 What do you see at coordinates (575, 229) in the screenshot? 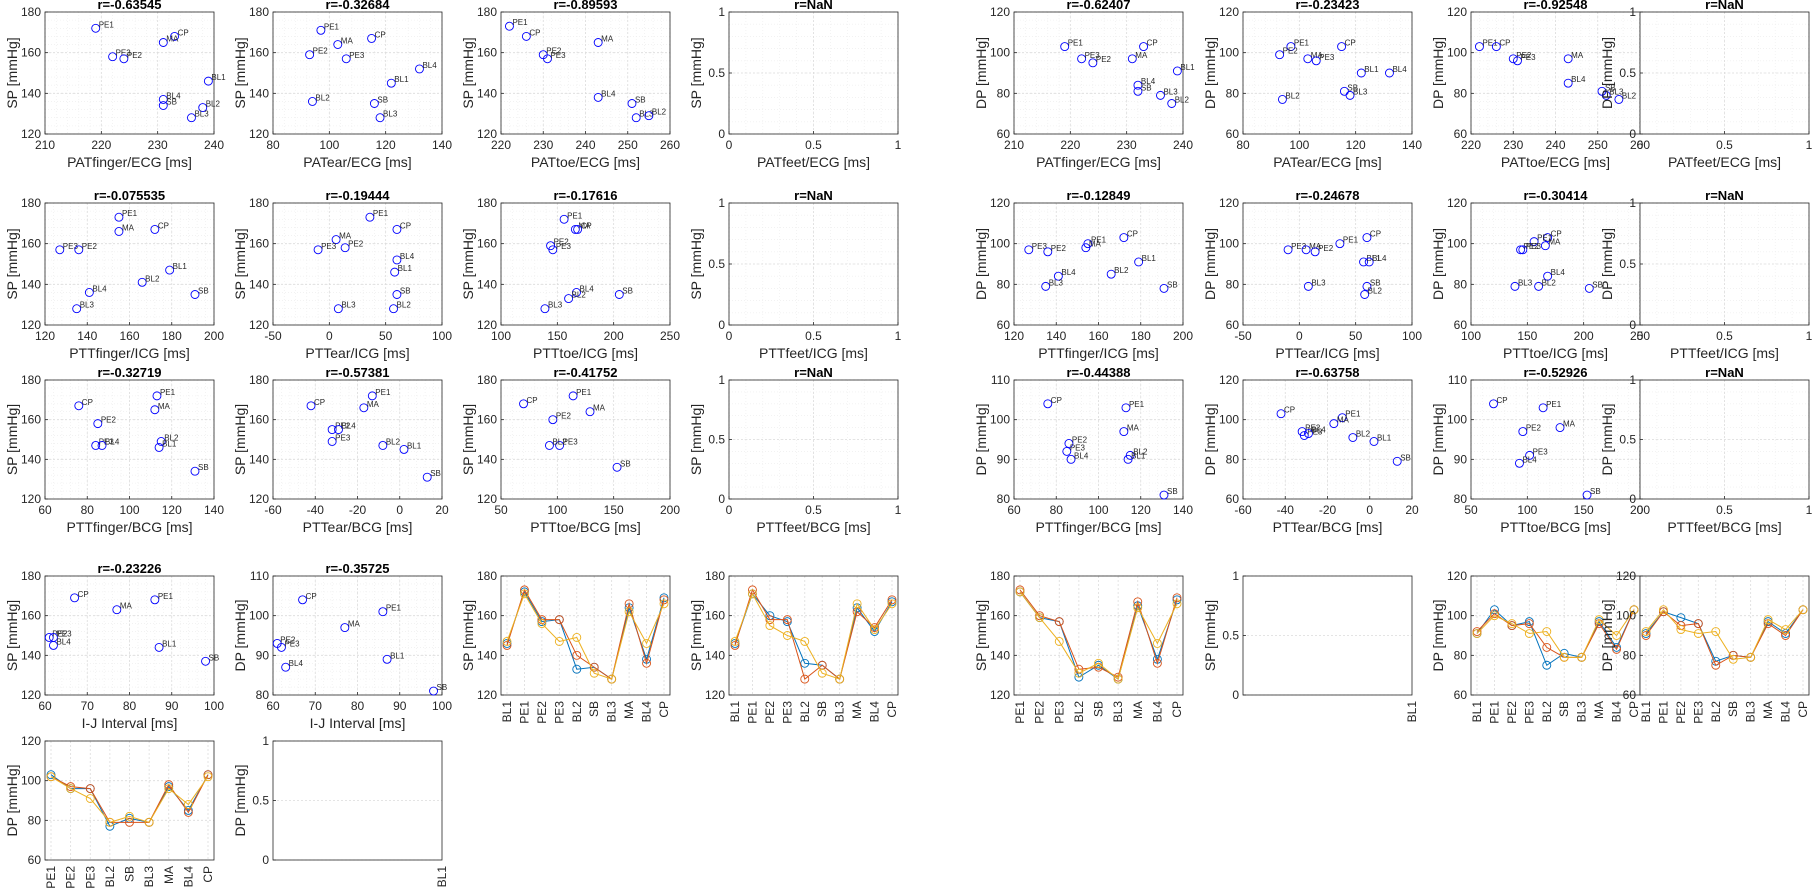
I see `point-MA` at bounding box center [575, 229].